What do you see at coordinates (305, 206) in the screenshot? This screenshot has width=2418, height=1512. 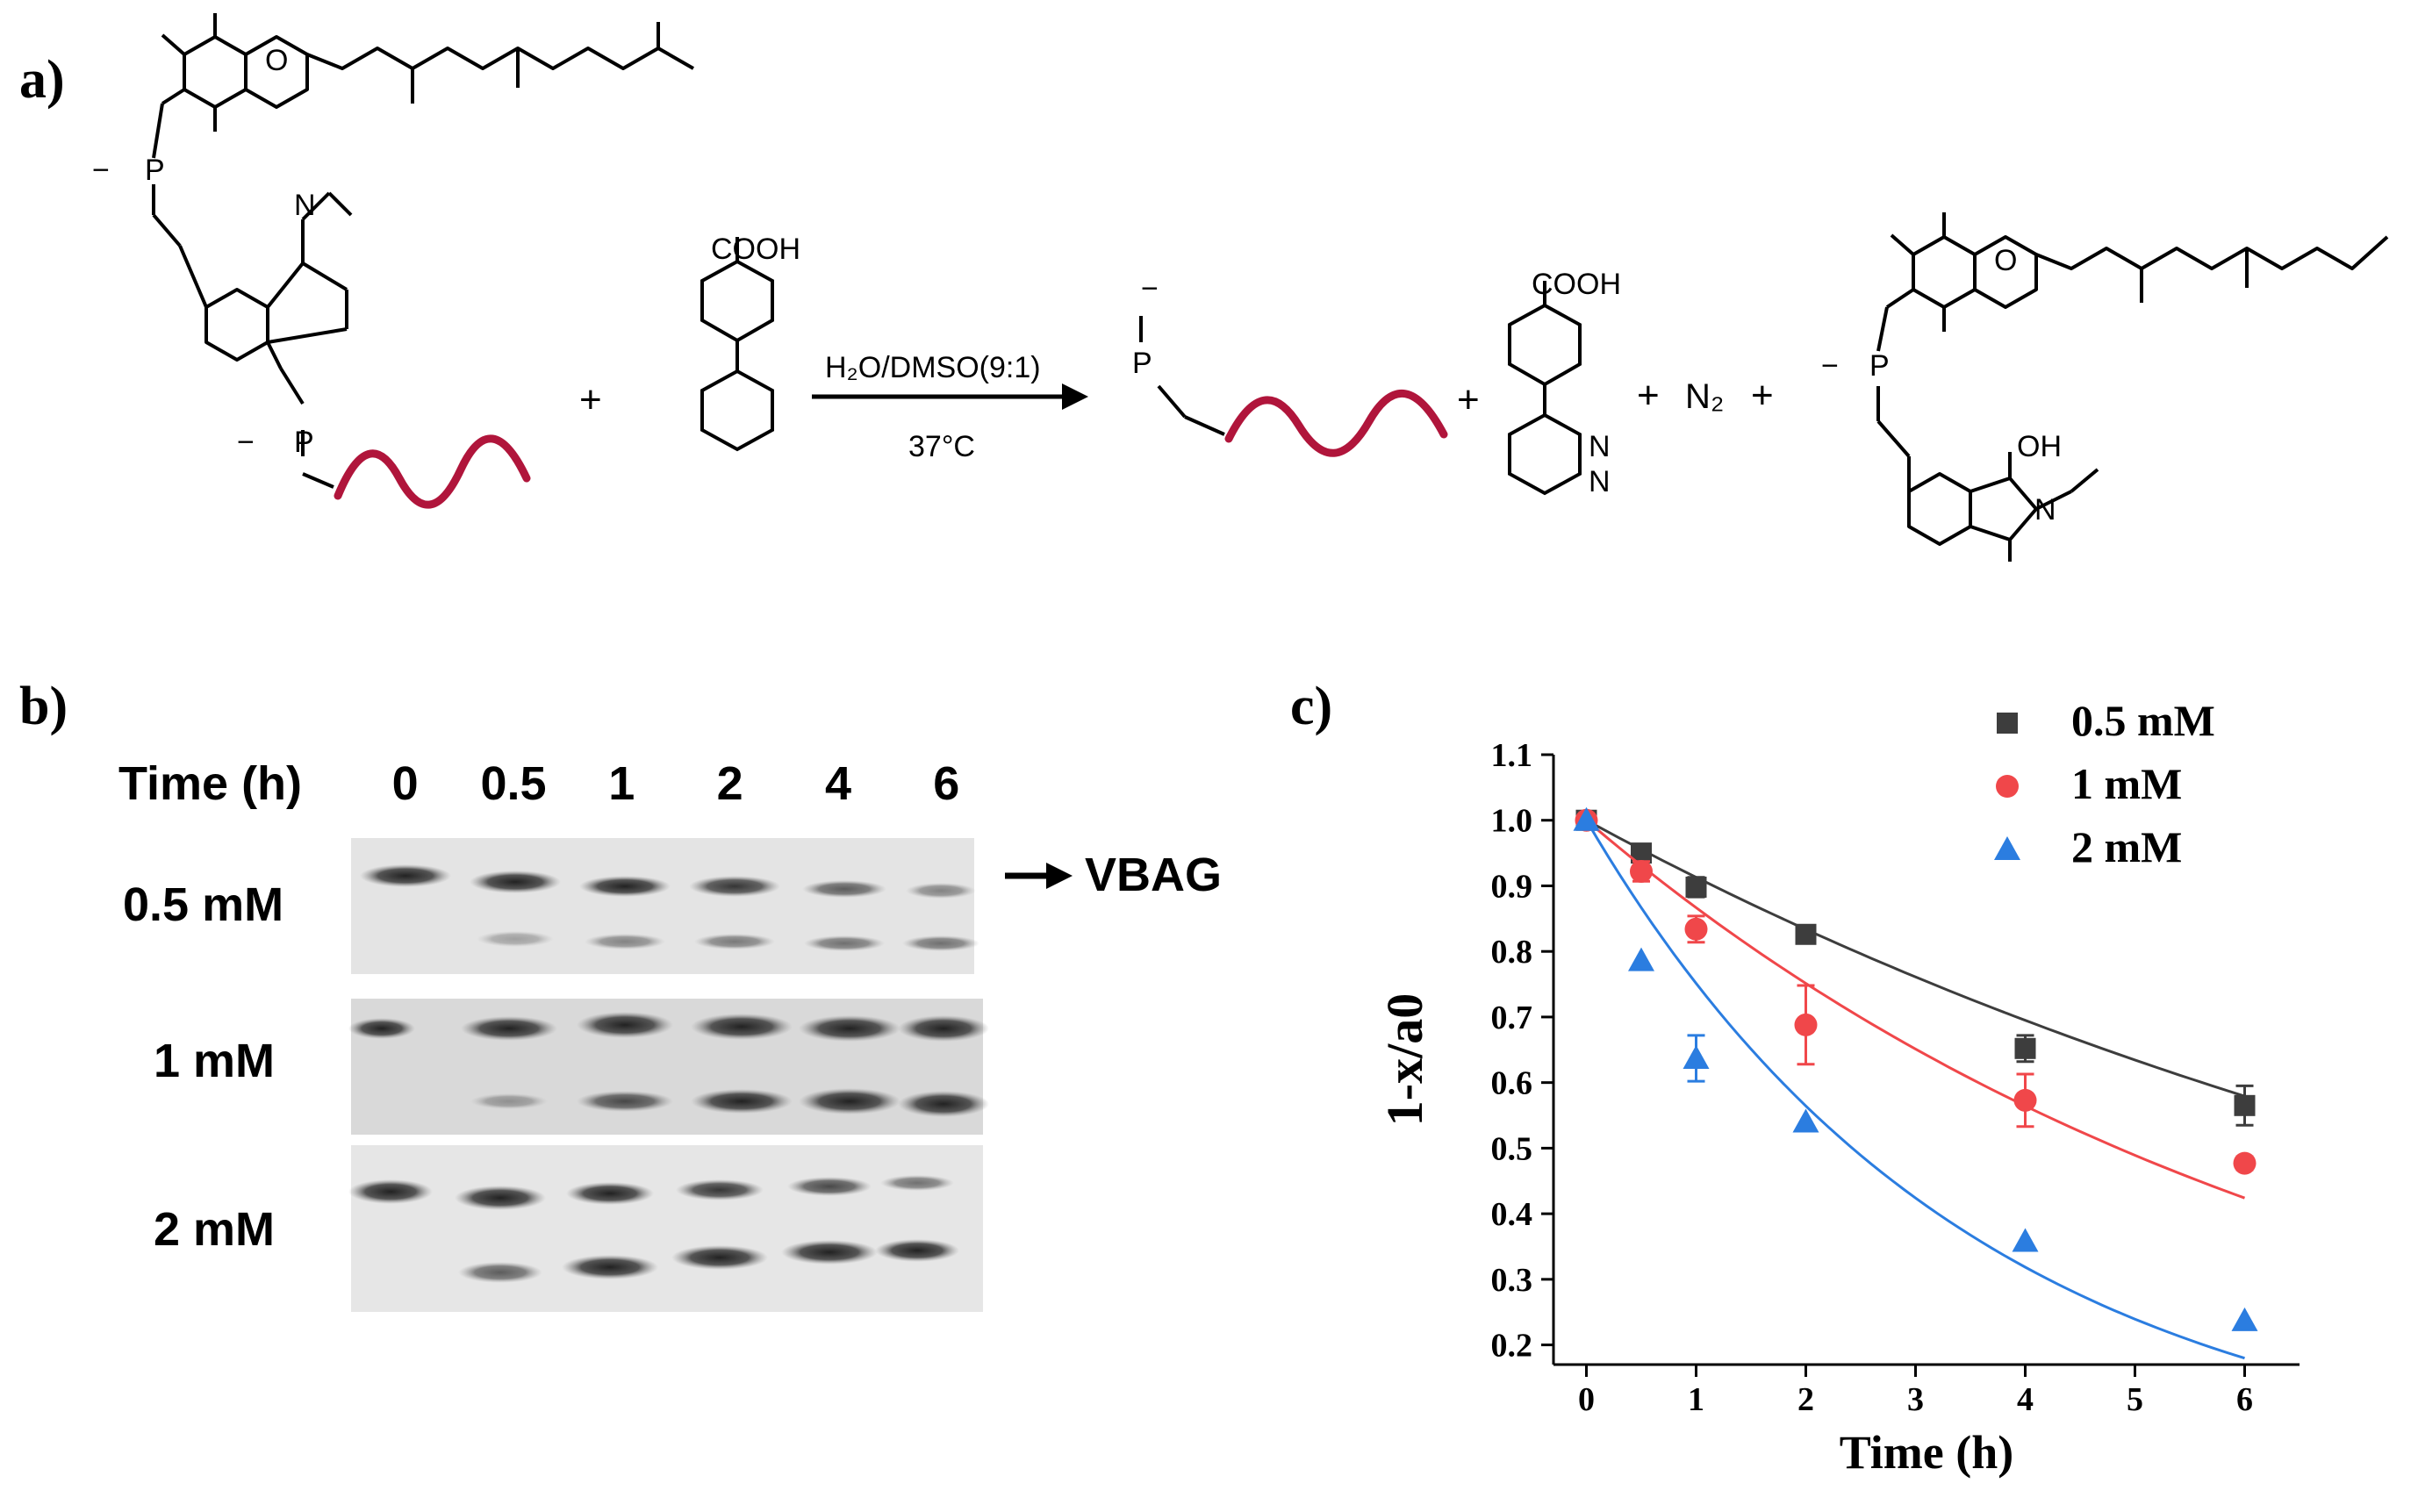 I see `atom-n-1: N` at bounding box center [305, 206].